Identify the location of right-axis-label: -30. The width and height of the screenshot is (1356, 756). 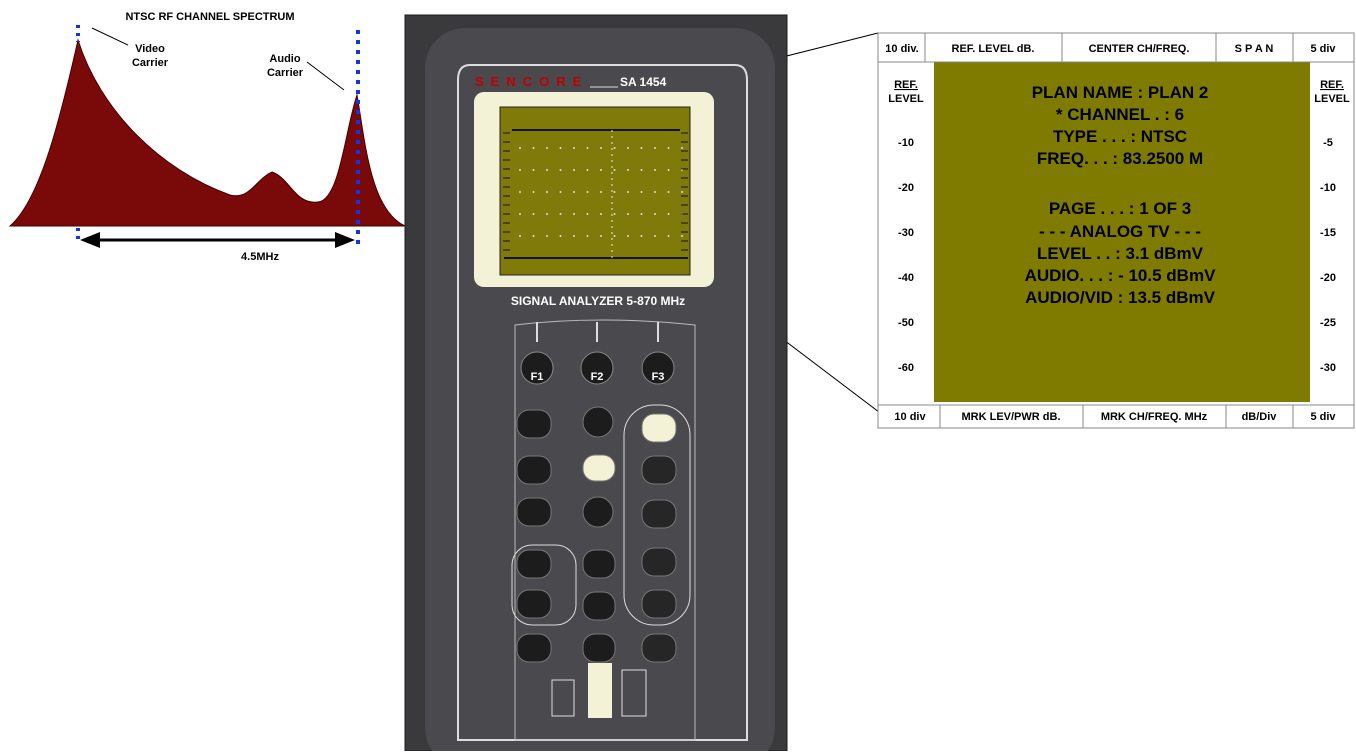
(1328, 368).